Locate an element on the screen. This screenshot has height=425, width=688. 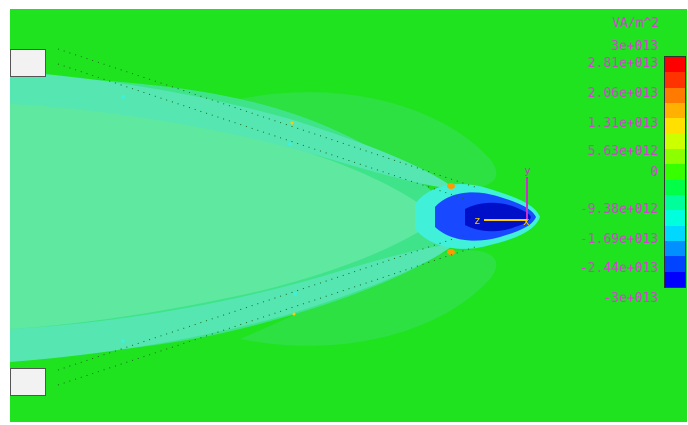
legend-colorbar is located at coordinates (675, 172).